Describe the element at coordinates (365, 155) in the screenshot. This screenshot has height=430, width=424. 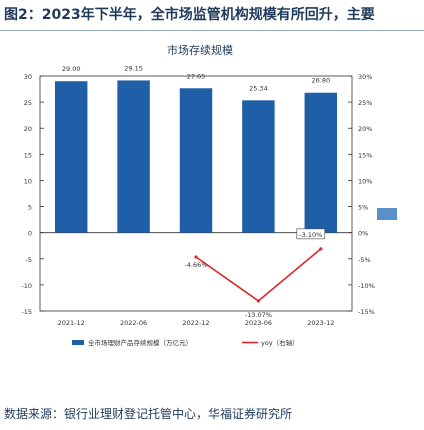
I see `right-axis-tick-label: 15%` at that location.